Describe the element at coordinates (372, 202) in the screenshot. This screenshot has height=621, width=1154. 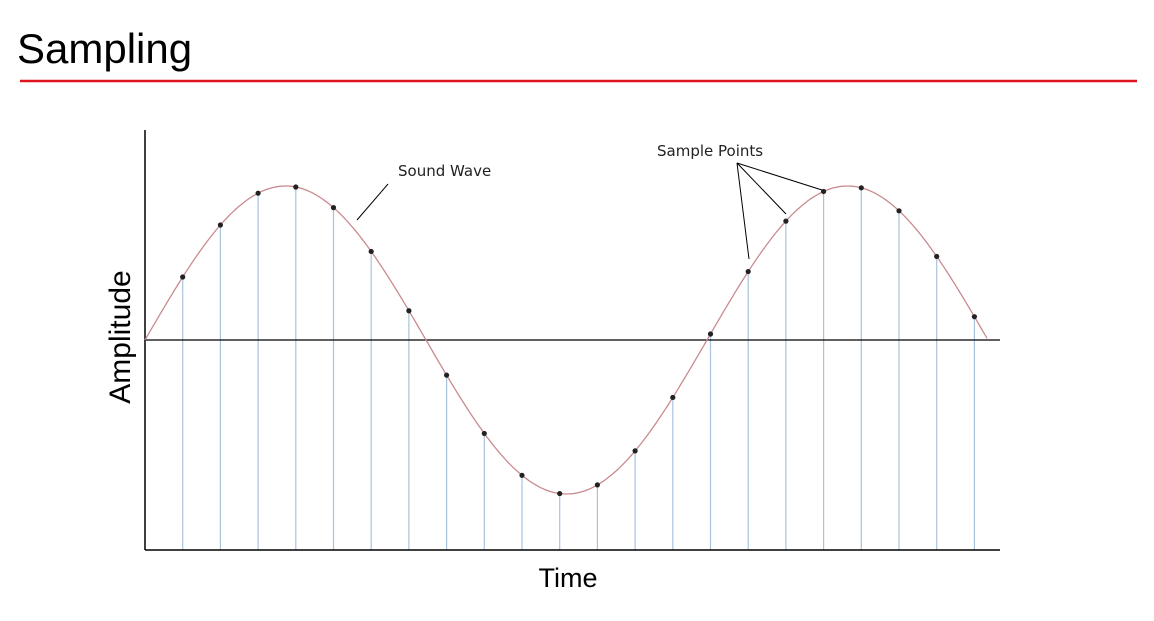
I see `wave-leader` at that location.